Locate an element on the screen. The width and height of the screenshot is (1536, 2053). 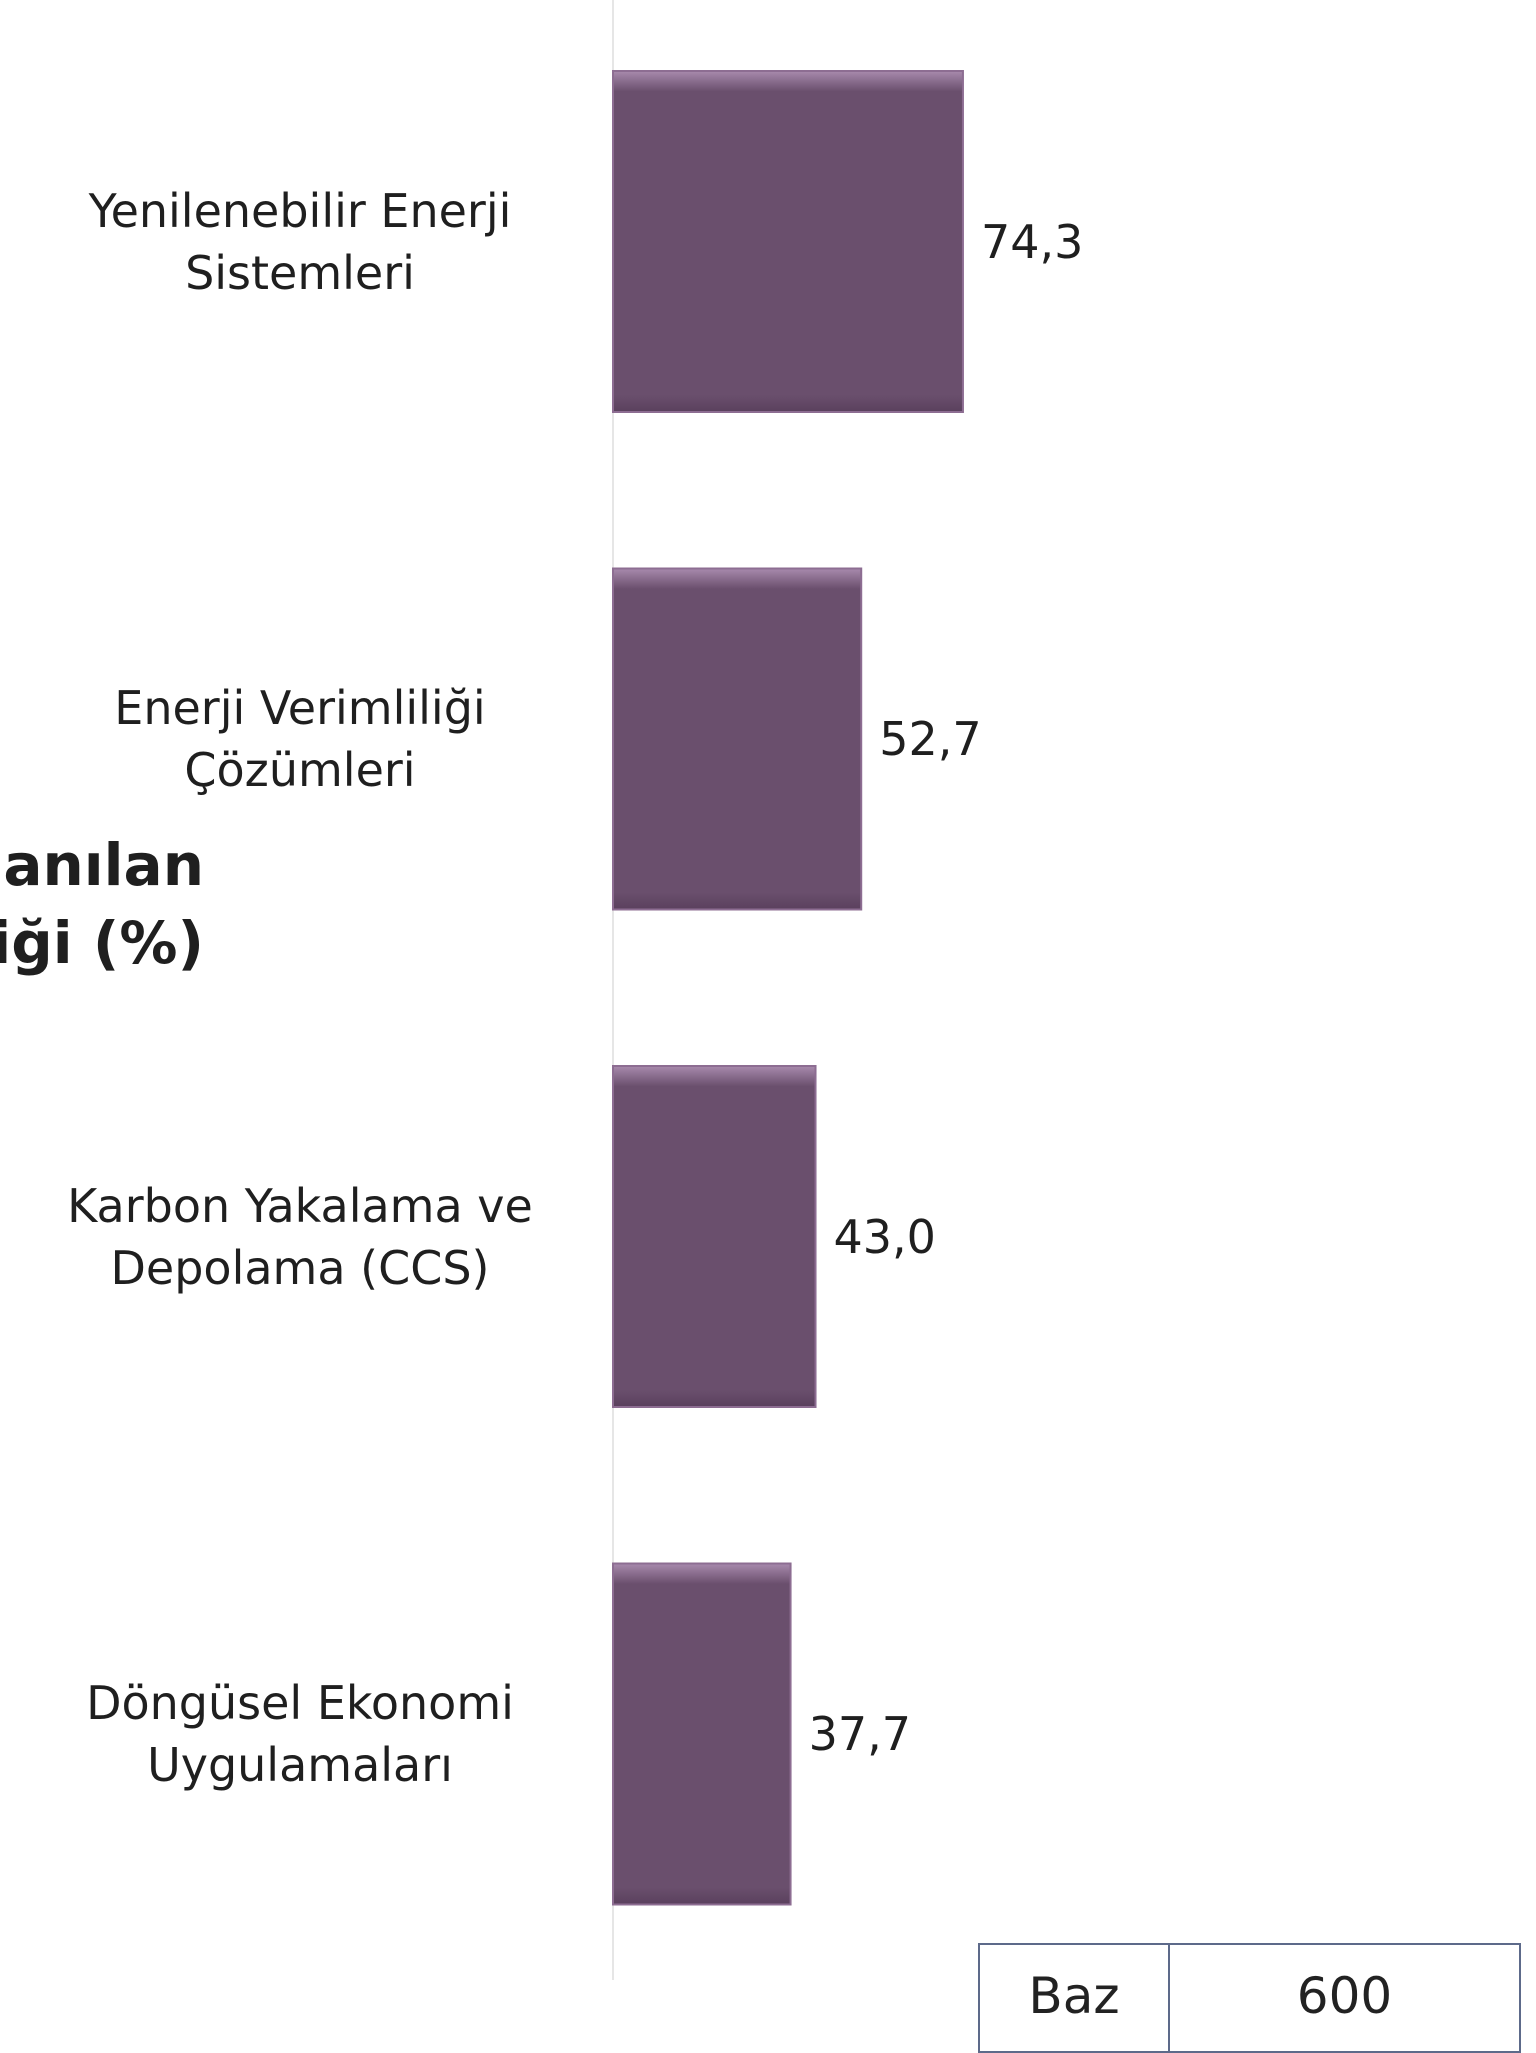
title-line: liği (%) is located at coordinates (102, 943).